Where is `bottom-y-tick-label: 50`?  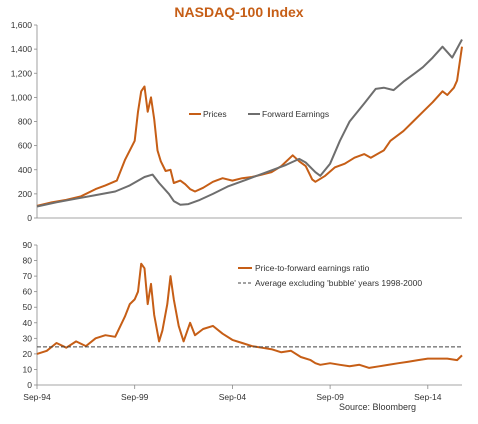
bottom-y-tick-label: 50 is located at coordinates (28, 307).